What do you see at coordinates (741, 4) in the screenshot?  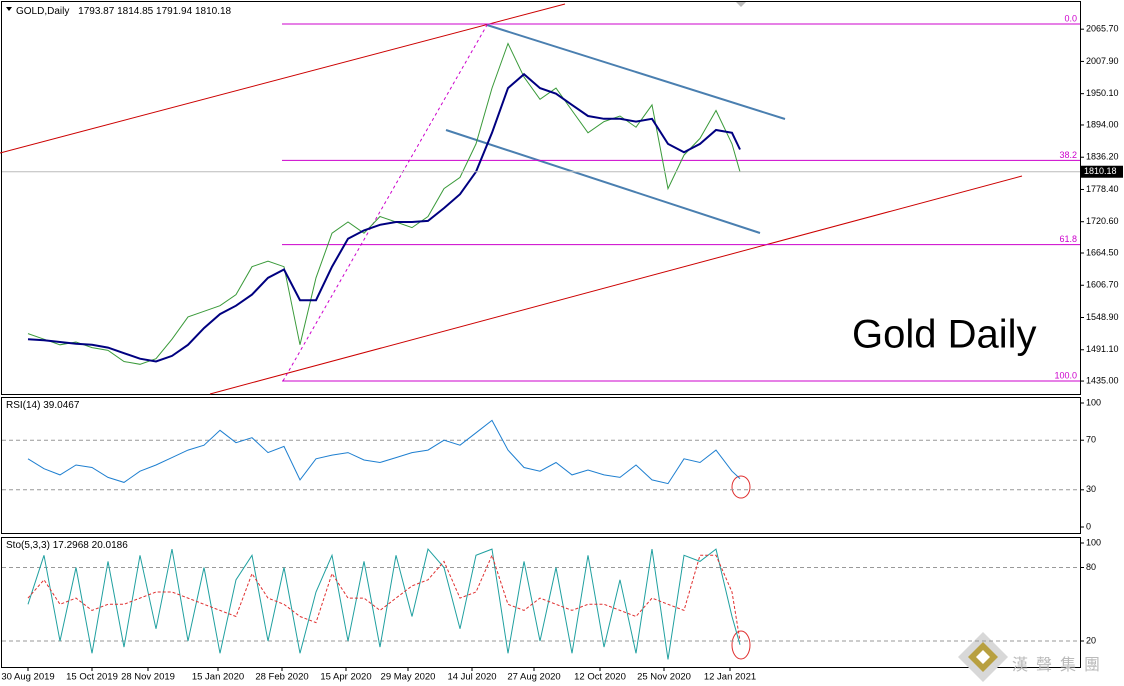 I see `scroll-marker` at bounding box center [741, 4].